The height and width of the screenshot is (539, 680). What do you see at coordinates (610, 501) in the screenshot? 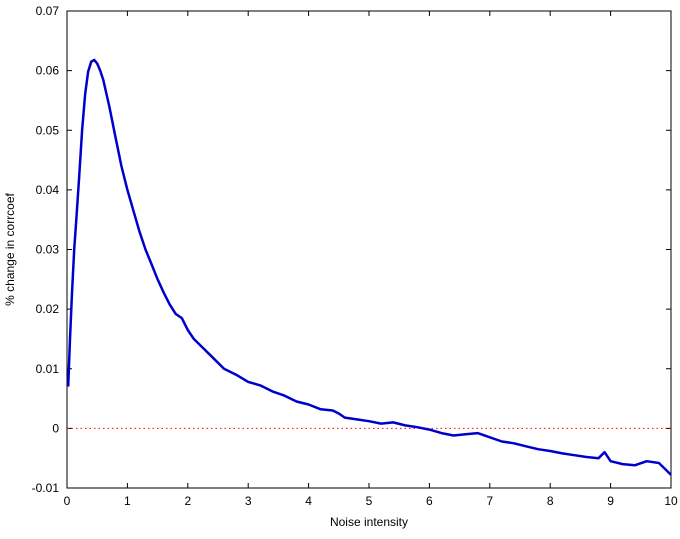
I see `x-tick-label: 9` at bounding box center [610, 501].